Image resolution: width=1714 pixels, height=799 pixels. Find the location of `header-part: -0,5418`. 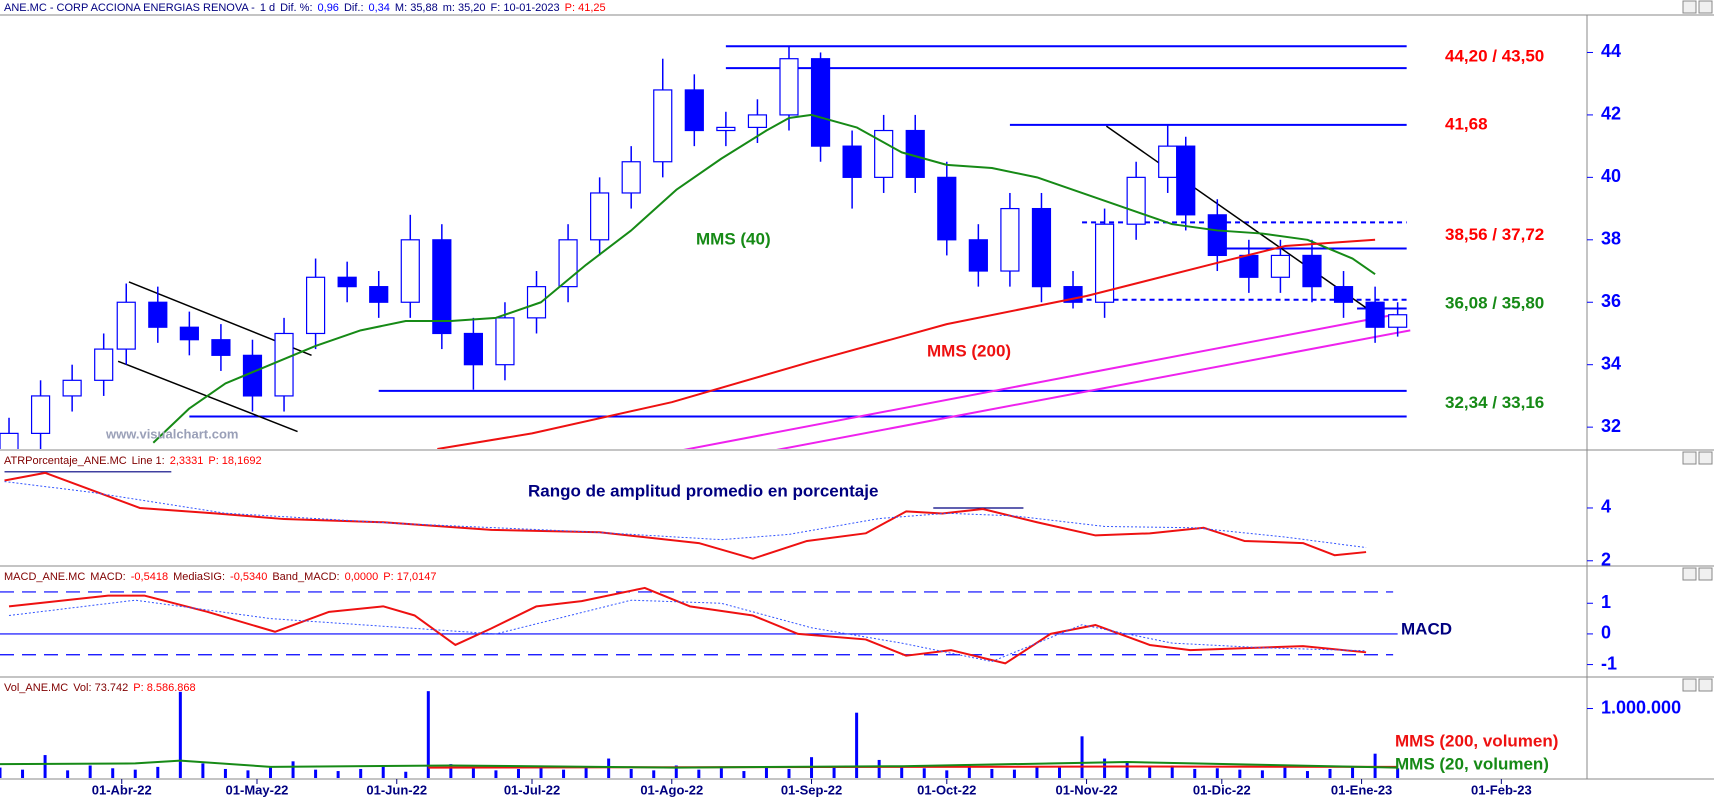

header-part: -0,5418 is located at coordinates (149, 577).